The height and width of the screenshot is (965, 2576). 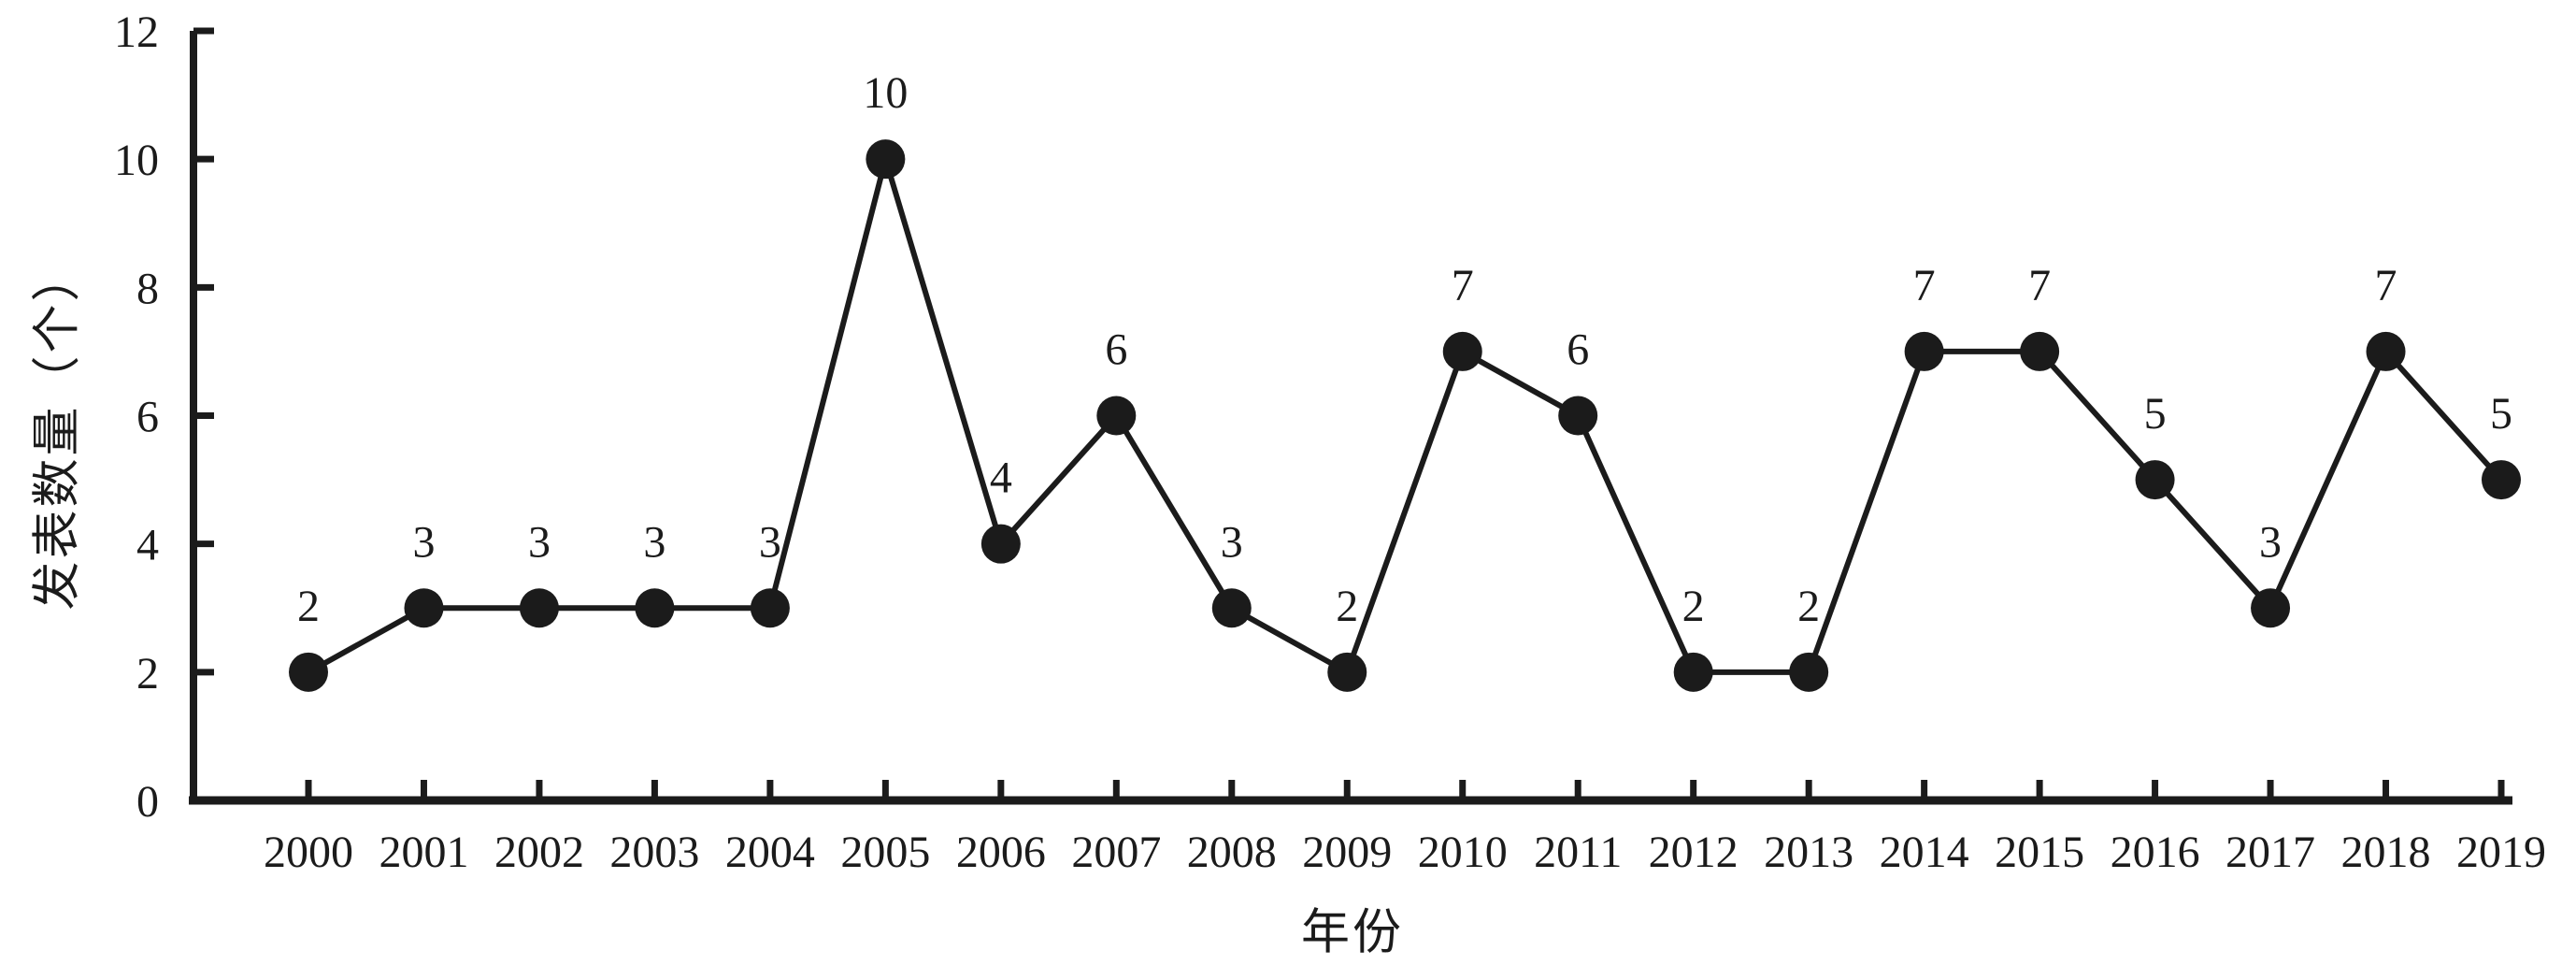 I want to click on x-tick-label: 2001, so click(x=423, y=852).